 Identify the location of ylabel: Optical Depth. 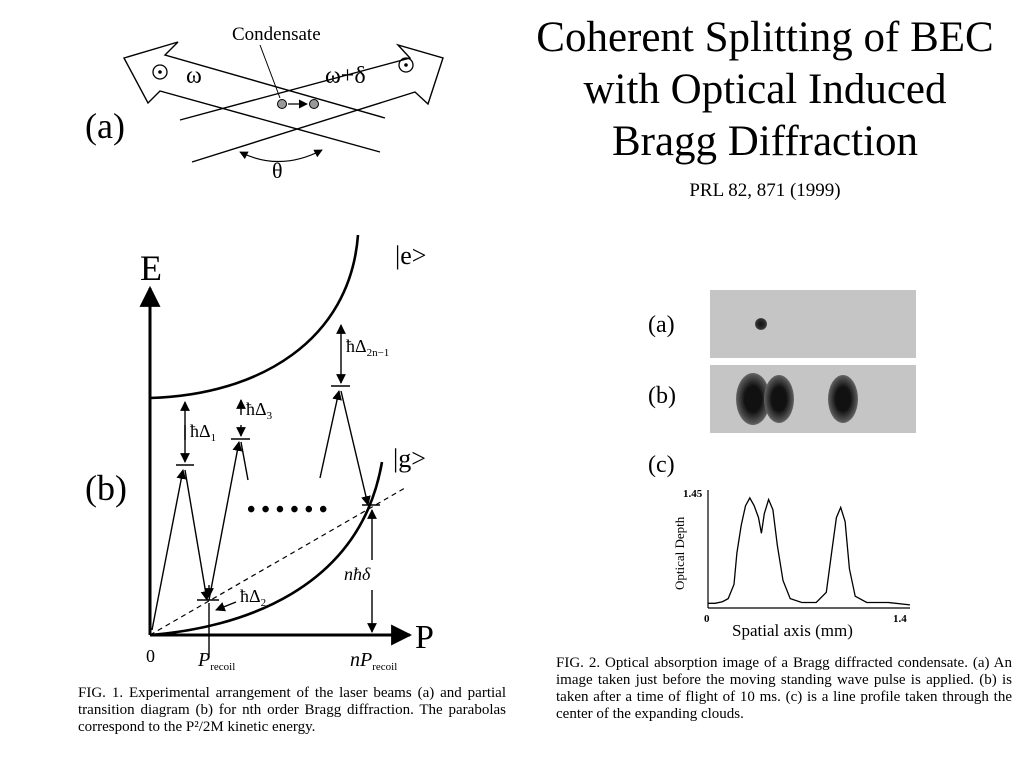
(679, 553).